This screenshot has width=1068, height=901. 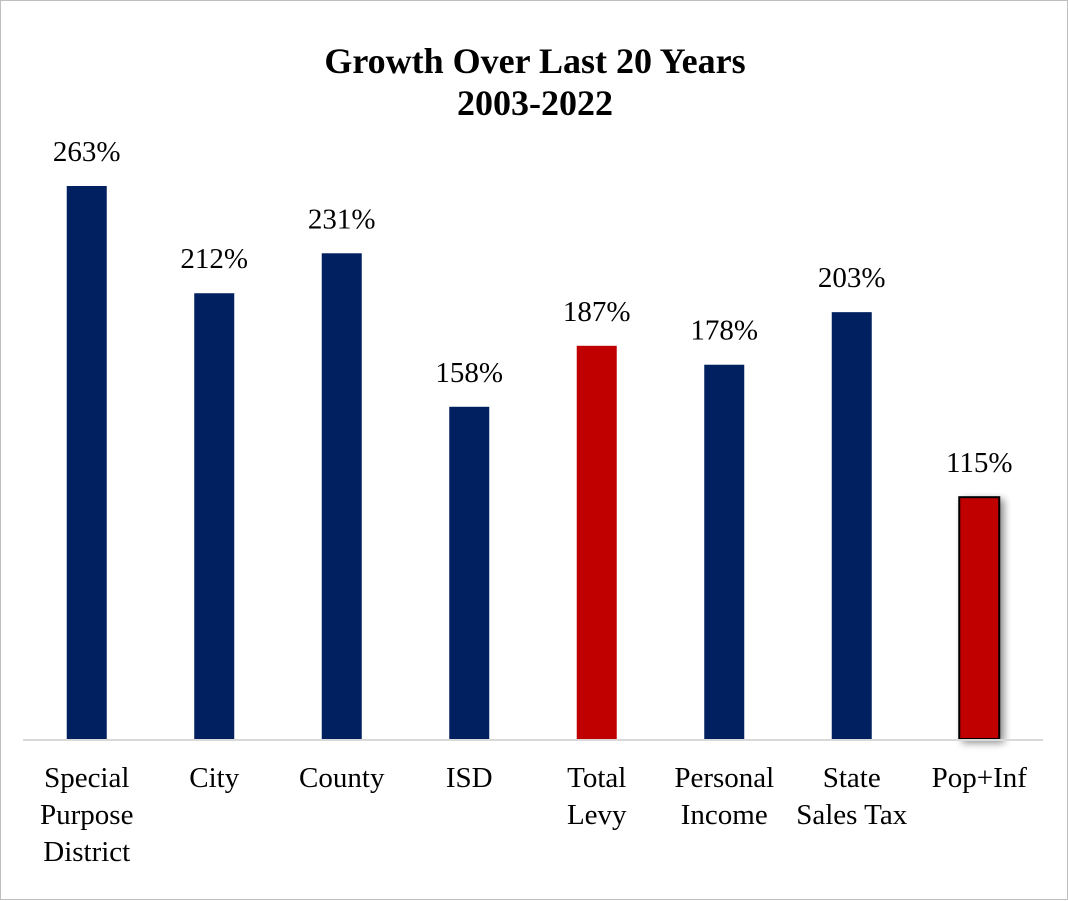 I want to click on bar-total-levy, so click(x=596, y=542).